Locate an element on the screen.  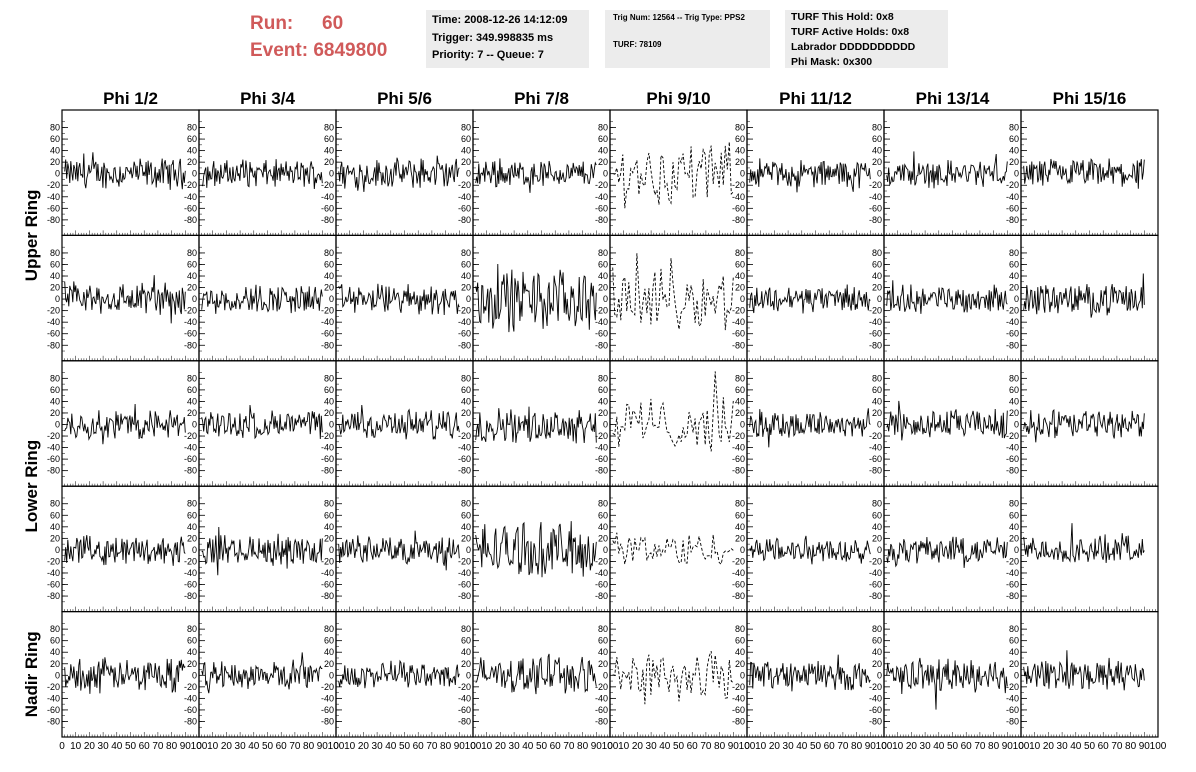
x-tick-label: 10 is located at coordinates (898, 746).